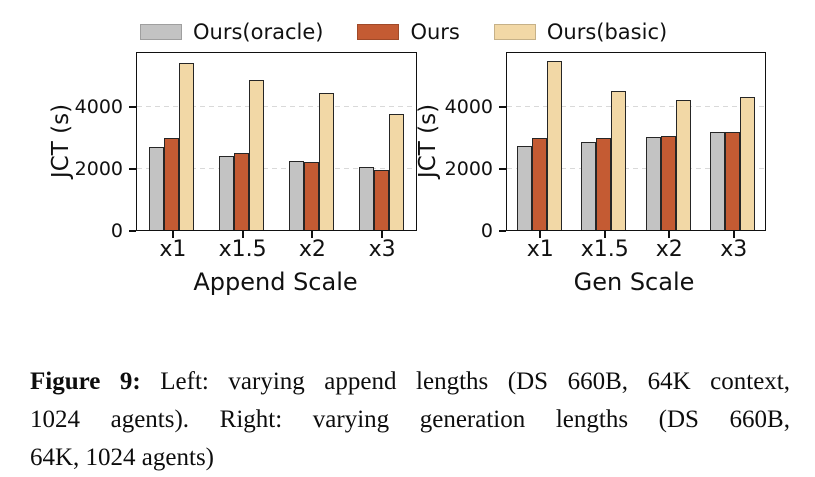 This screenshot has height=477, width=815. Describe the element at coordinates (275, 282) in the screenshot. I see `x-axis-title: Append Scale` at that location.